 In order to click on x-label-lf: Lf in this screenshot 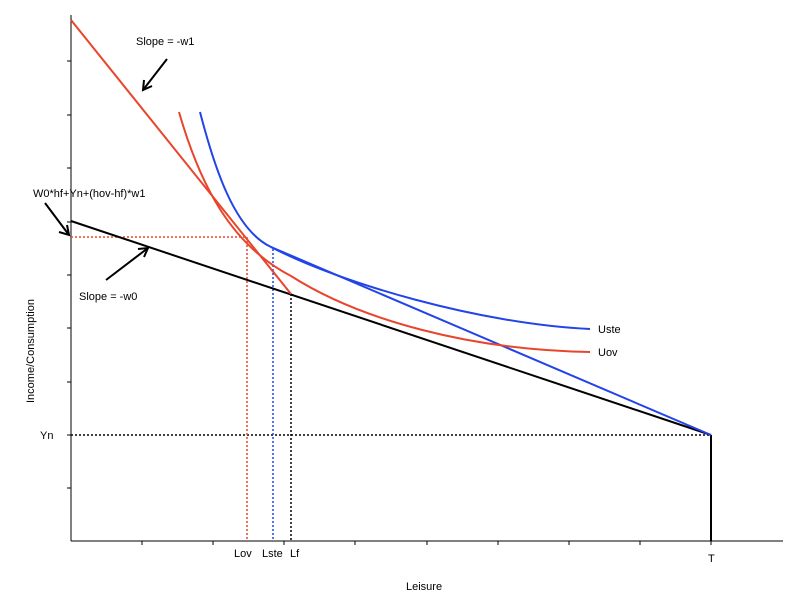, I will do `click(295, 554)`.